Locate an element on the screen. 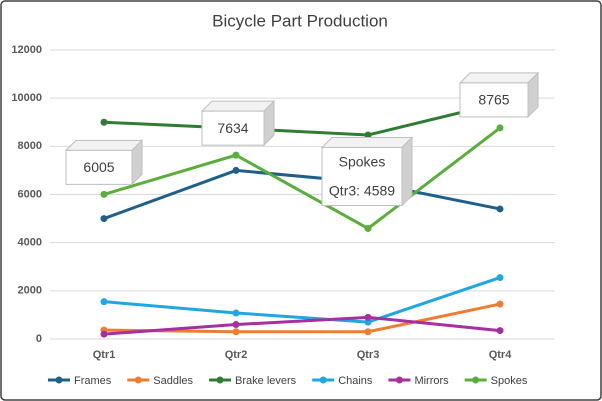  data-label: 8765 is located at coordinates (493, 100).